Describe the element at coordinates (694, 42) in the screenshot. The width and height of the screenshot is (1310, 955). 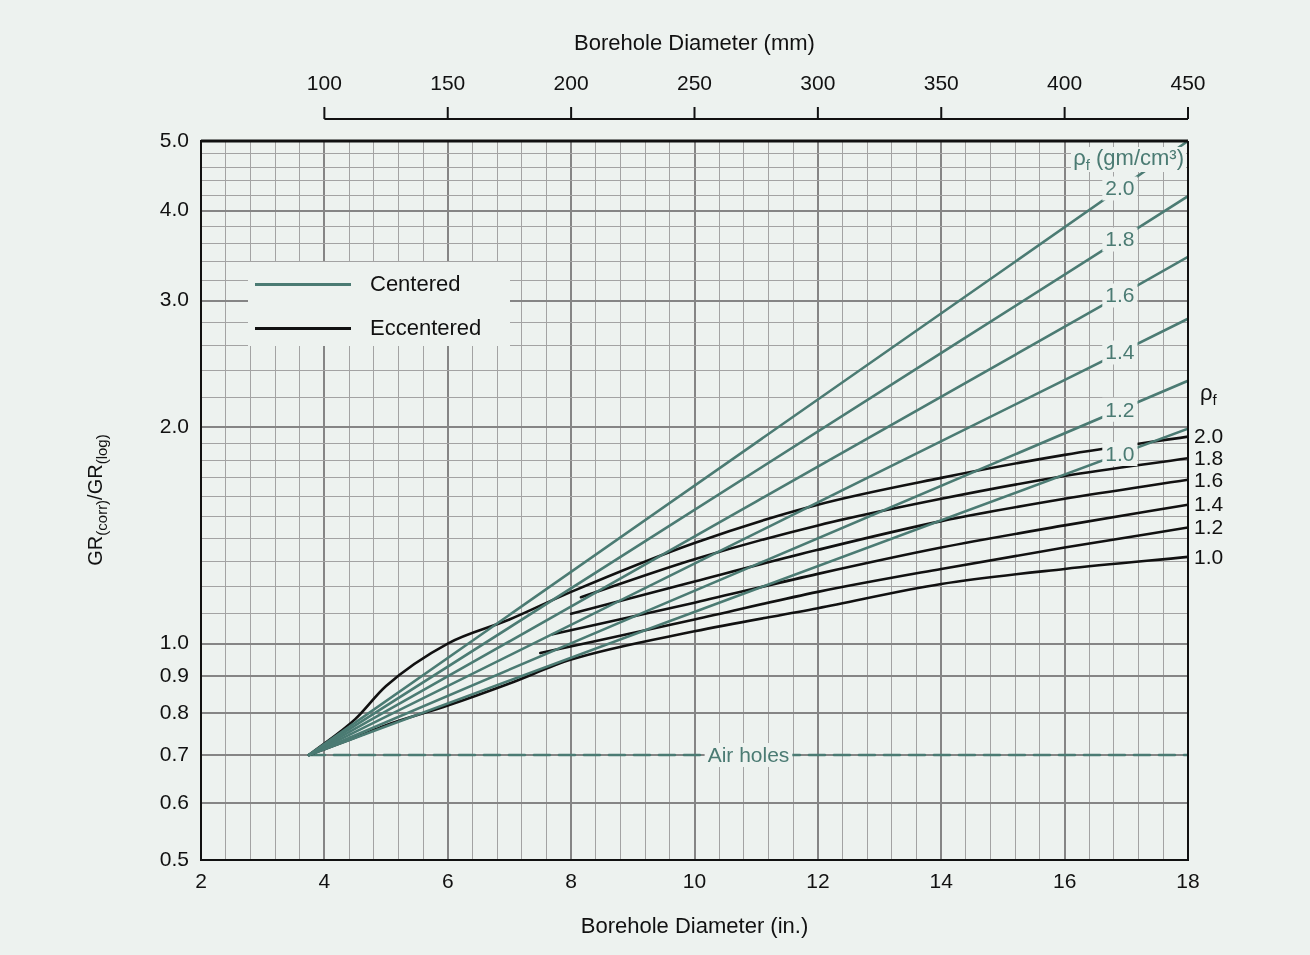
I see `x2-axis-title: Borehole Diameter (mm)` at that location.